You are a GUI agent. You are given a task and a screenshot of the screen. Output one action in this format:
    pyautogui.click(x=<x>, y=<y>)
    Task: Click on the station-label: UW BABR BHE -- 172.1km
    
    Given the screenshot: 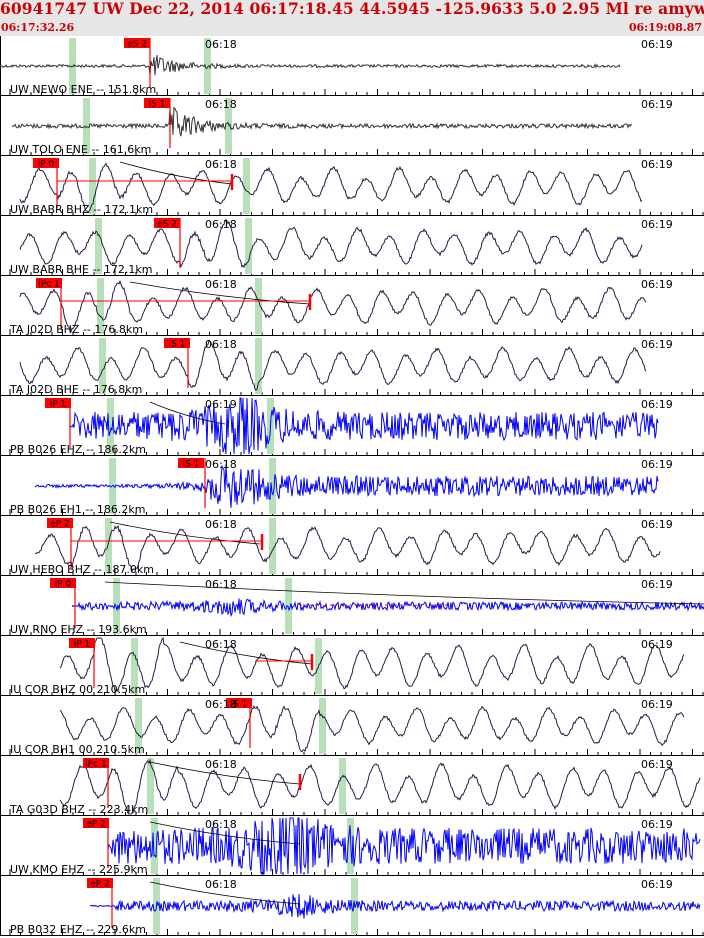 What is the action you would take?
    pyautogui.click(x=81, y=269)
    